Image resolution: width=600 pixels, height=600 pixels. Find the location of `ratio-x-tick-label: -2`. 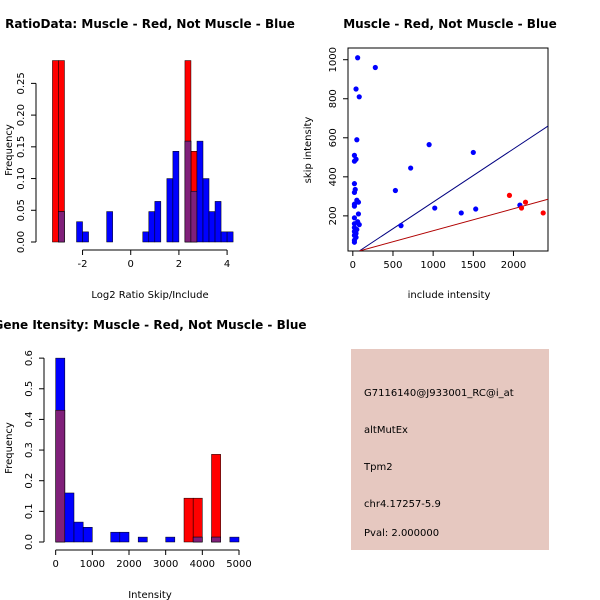

ratio-x-tick-label: -2 is located at coordinates (83, 264).